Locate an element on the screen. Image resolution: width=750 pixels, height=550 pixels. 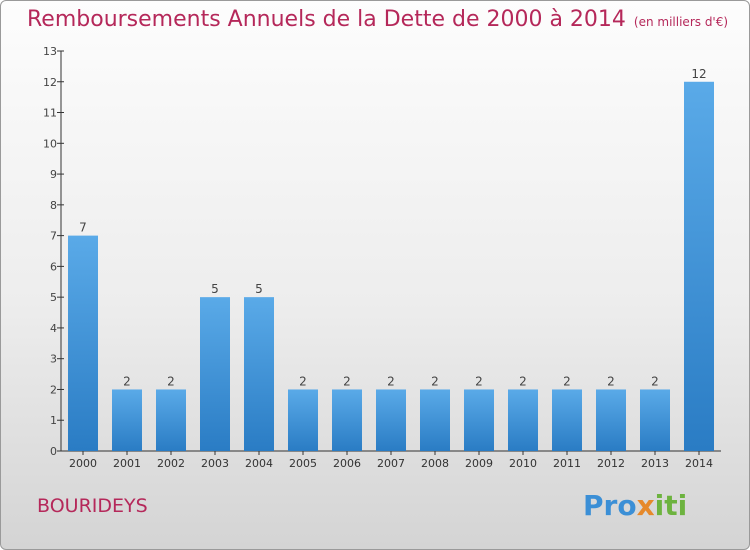
bar-2000 is located at coordinates (83, 343).